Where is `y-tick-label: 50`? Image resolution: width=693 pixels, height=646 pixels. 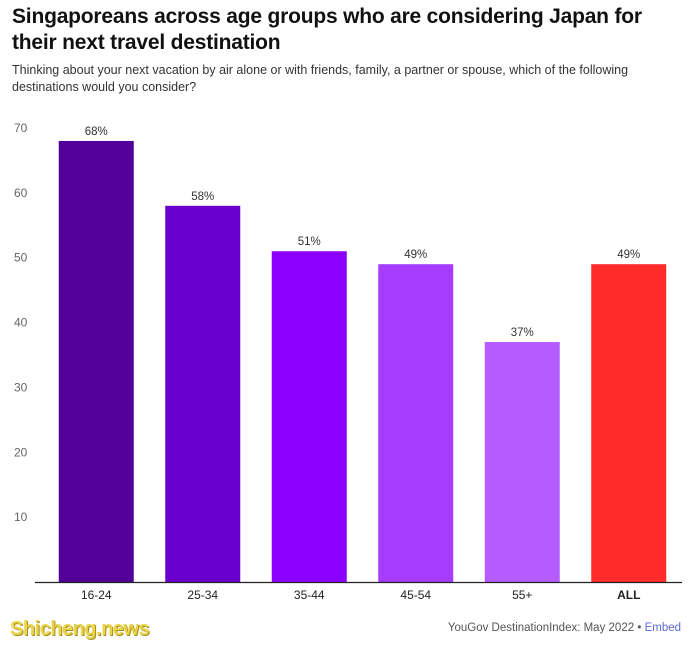 y-tick-label: 50 is located at coordinates (21, 258).